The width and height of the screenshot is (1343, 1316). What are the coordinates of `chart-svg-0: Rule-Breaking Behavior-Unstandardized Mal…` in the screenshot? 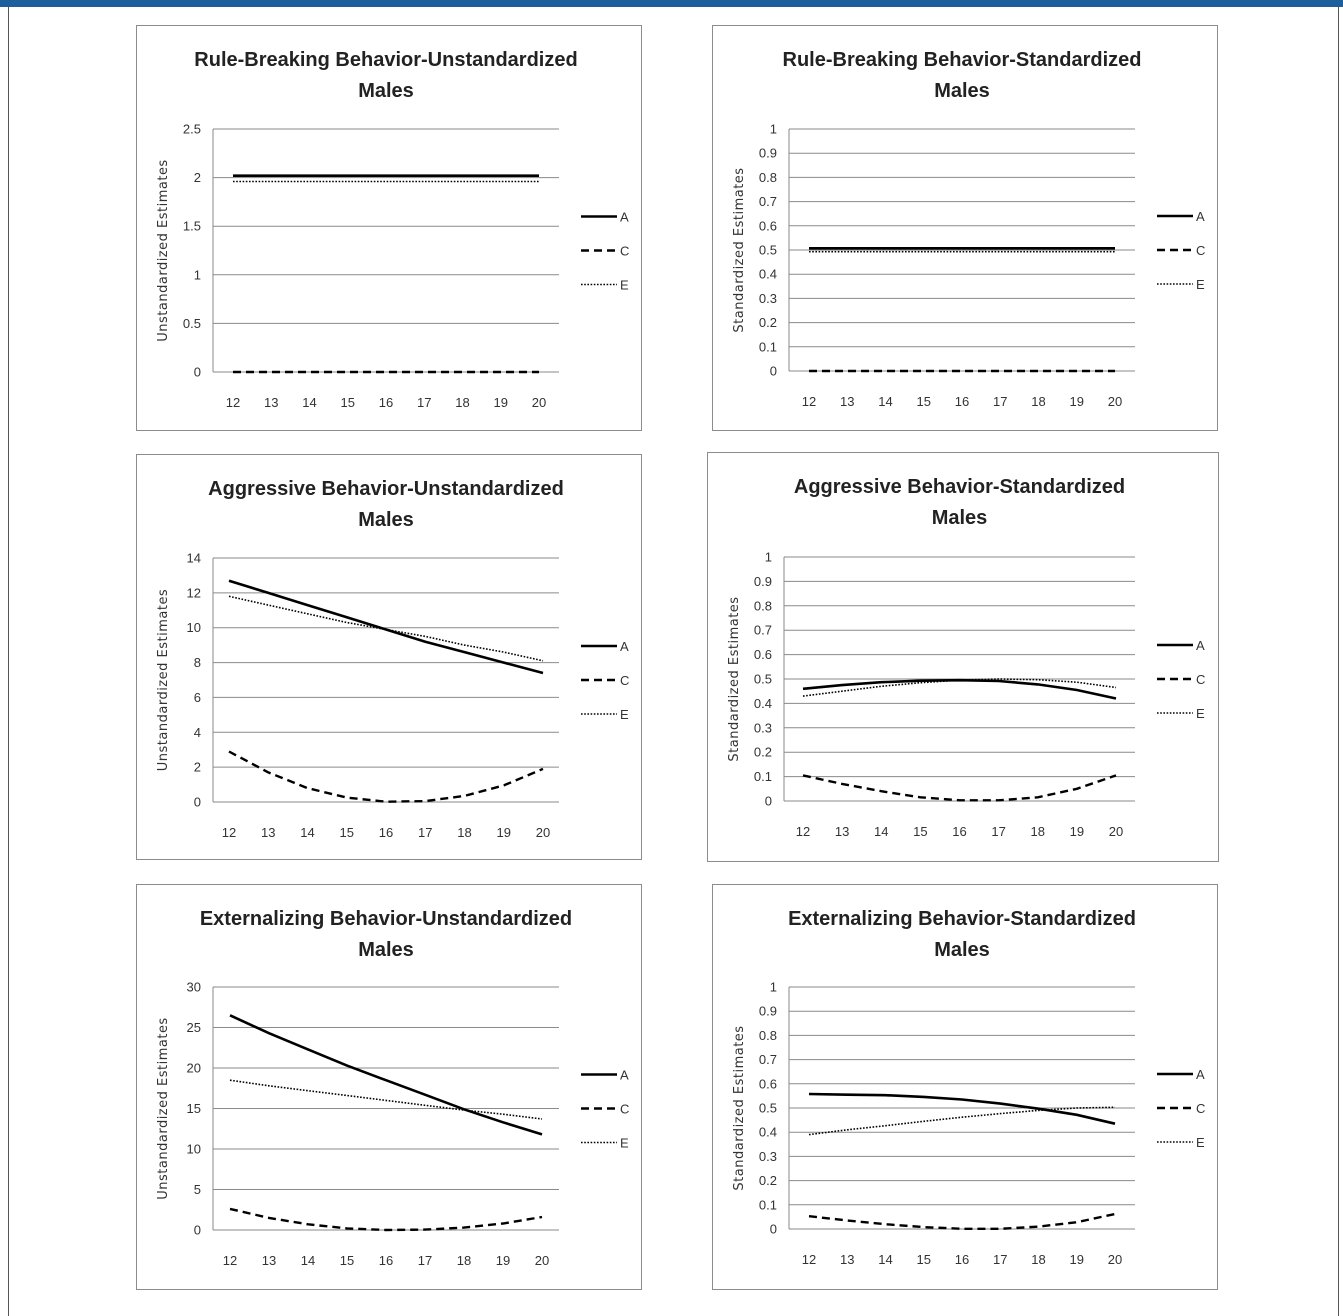 It's located at (392, 229).